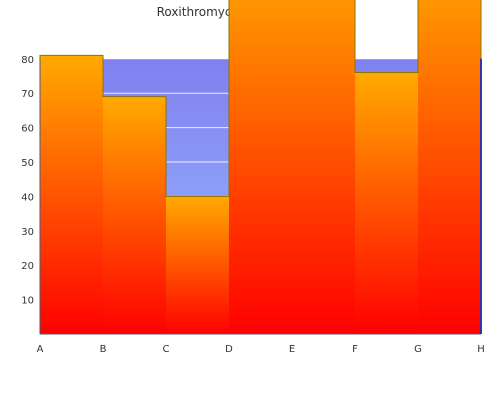 Image resolution: width=500 pixels, height=400 pixels. What do you see at coordinates (449, 167) in the screenshot?
I see `step-bar-G` at bounding box center [449, 167].